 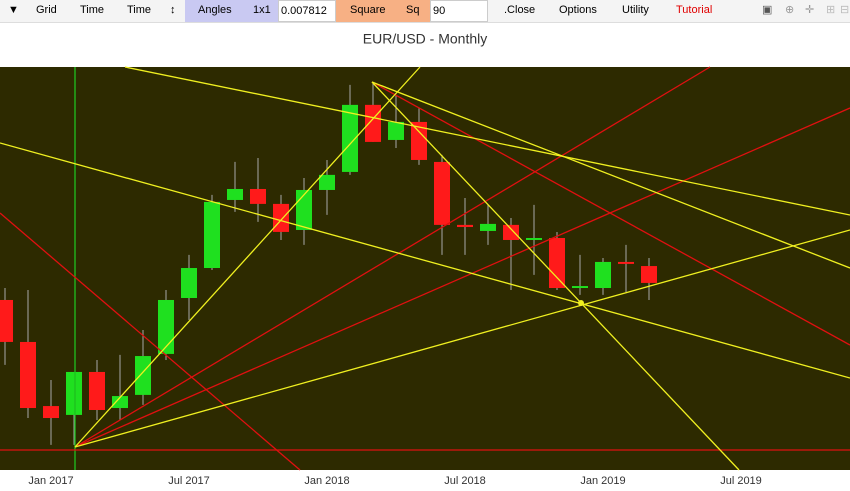 I want to click on tutorial-btn: Tutorial, so click(x=694, y=10).